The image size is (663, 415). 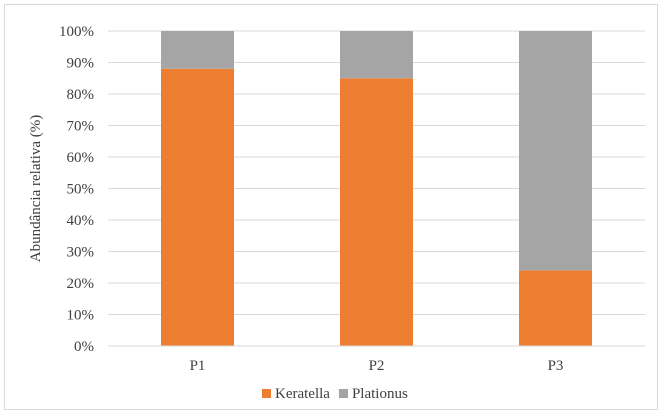 I want to click on y-tick-label: 10%, so click(x=81, y=316).